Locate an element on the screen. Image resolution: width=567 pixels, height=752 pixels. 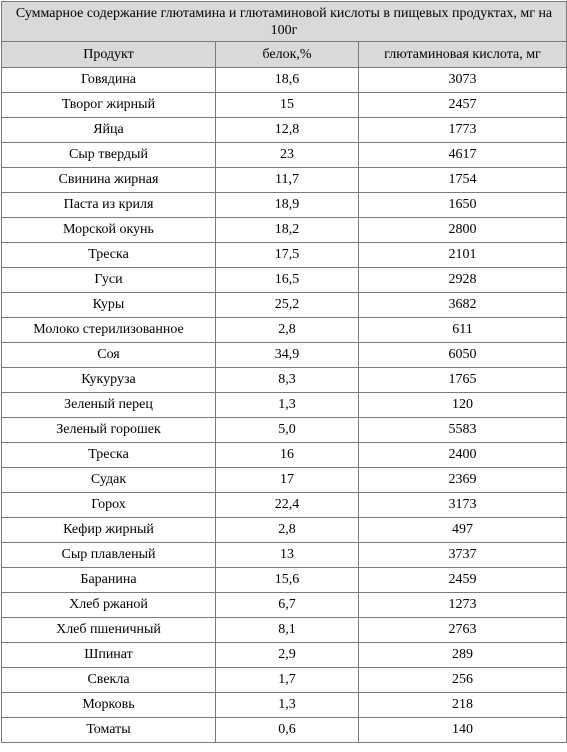
protein-cell: 16,5 is located at coordinates (287, 280).